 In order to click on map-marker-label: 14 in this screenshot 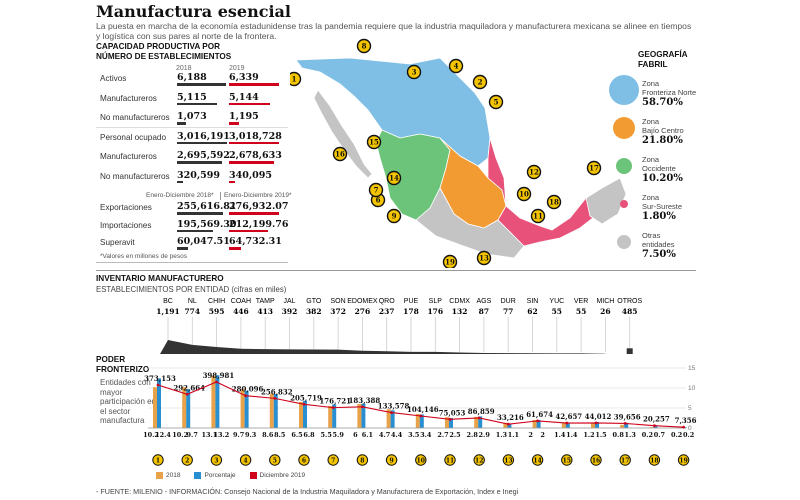, I will do `click(394, 178)`.